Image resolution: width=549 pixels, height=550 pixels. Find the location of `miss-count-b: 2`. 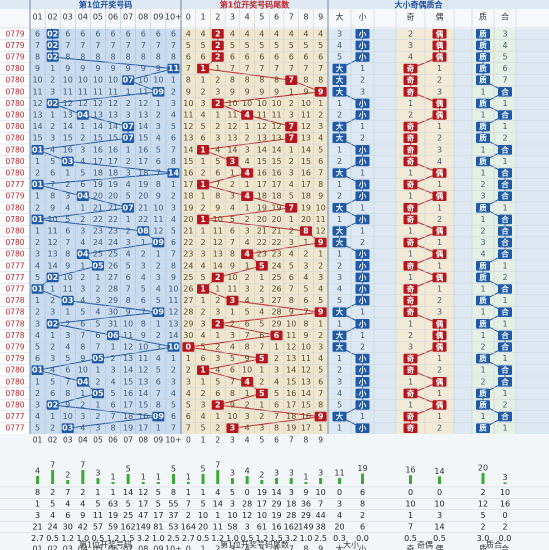

miss-count-b: 2 is located at coordinates (320, 265).